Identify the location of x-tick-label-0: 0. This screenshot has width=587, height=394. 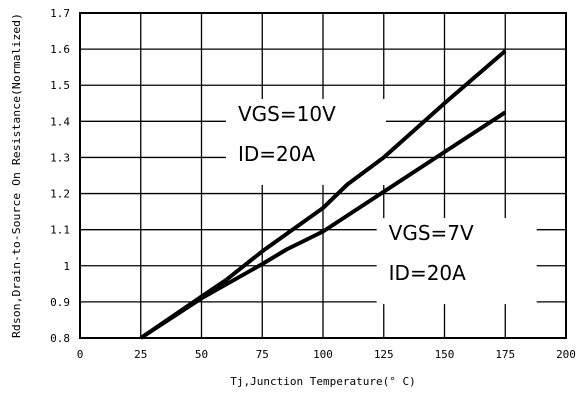
(80, 354).